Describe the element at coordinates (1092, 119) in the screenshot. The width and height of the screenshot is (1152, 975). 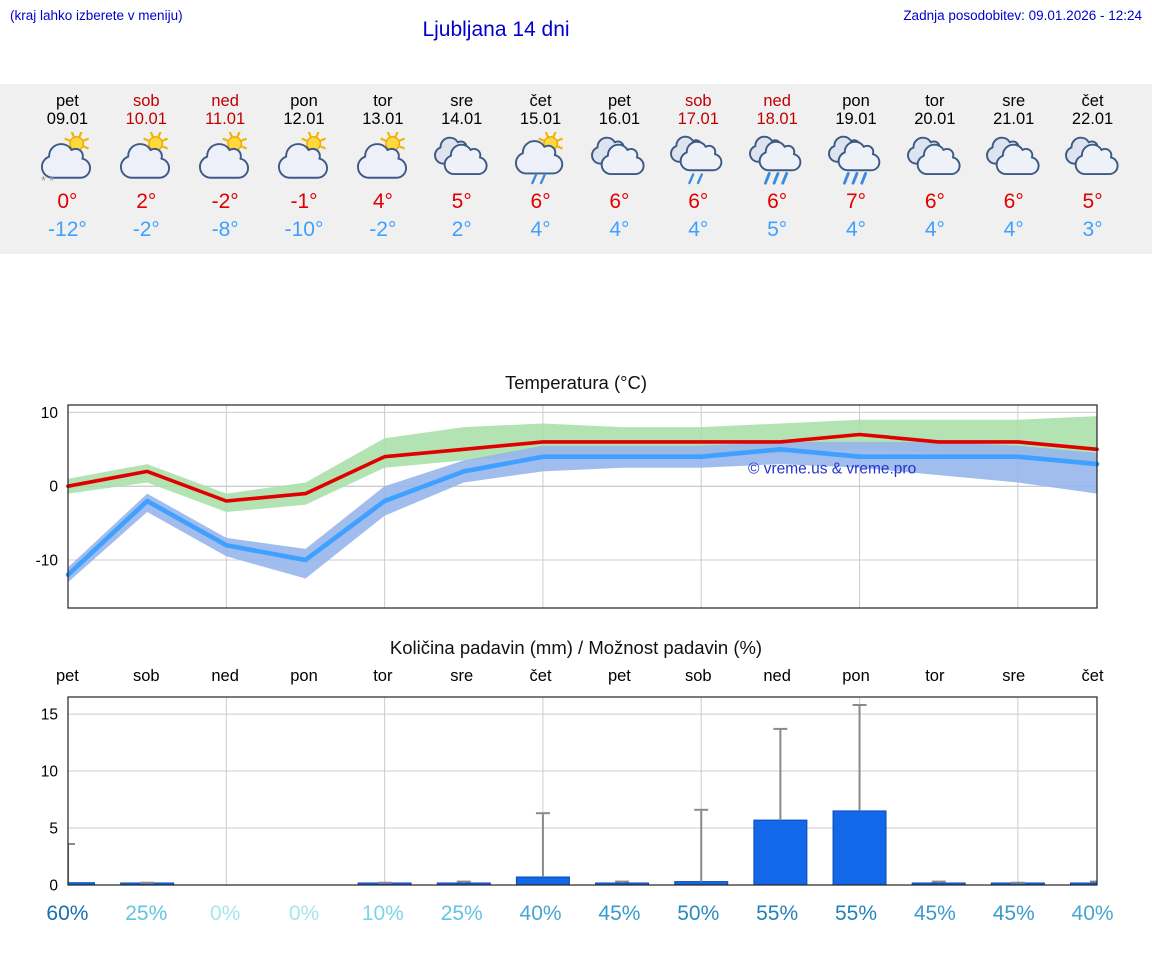
I see `day-date: 22.01` at that location.